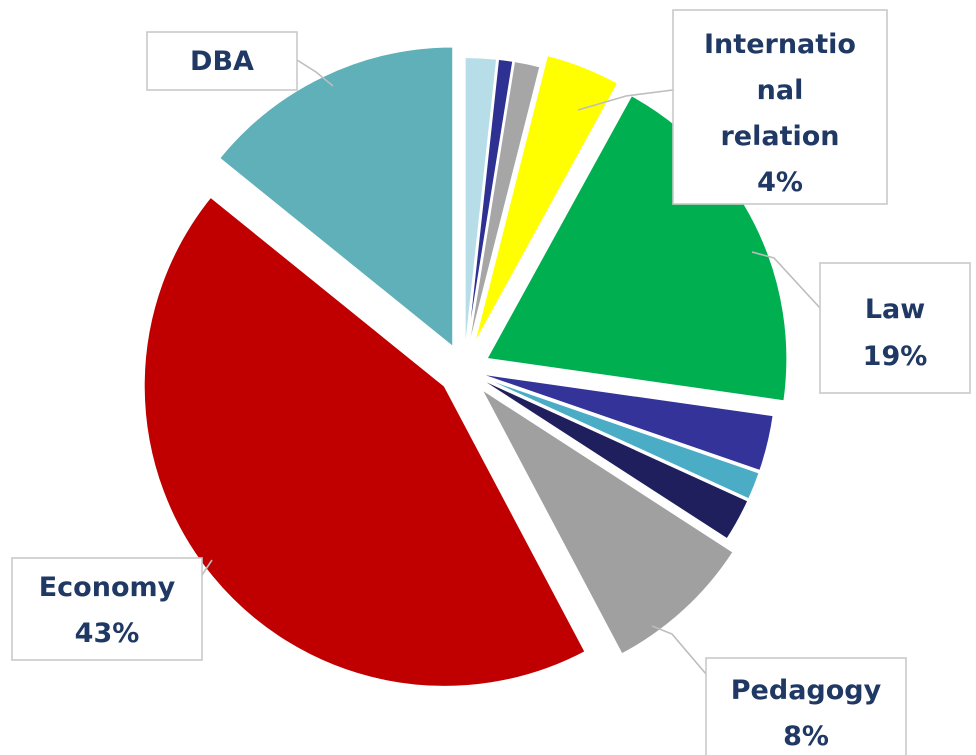  I want to click on data-label-dba-name: DBA, so click(222, 61).